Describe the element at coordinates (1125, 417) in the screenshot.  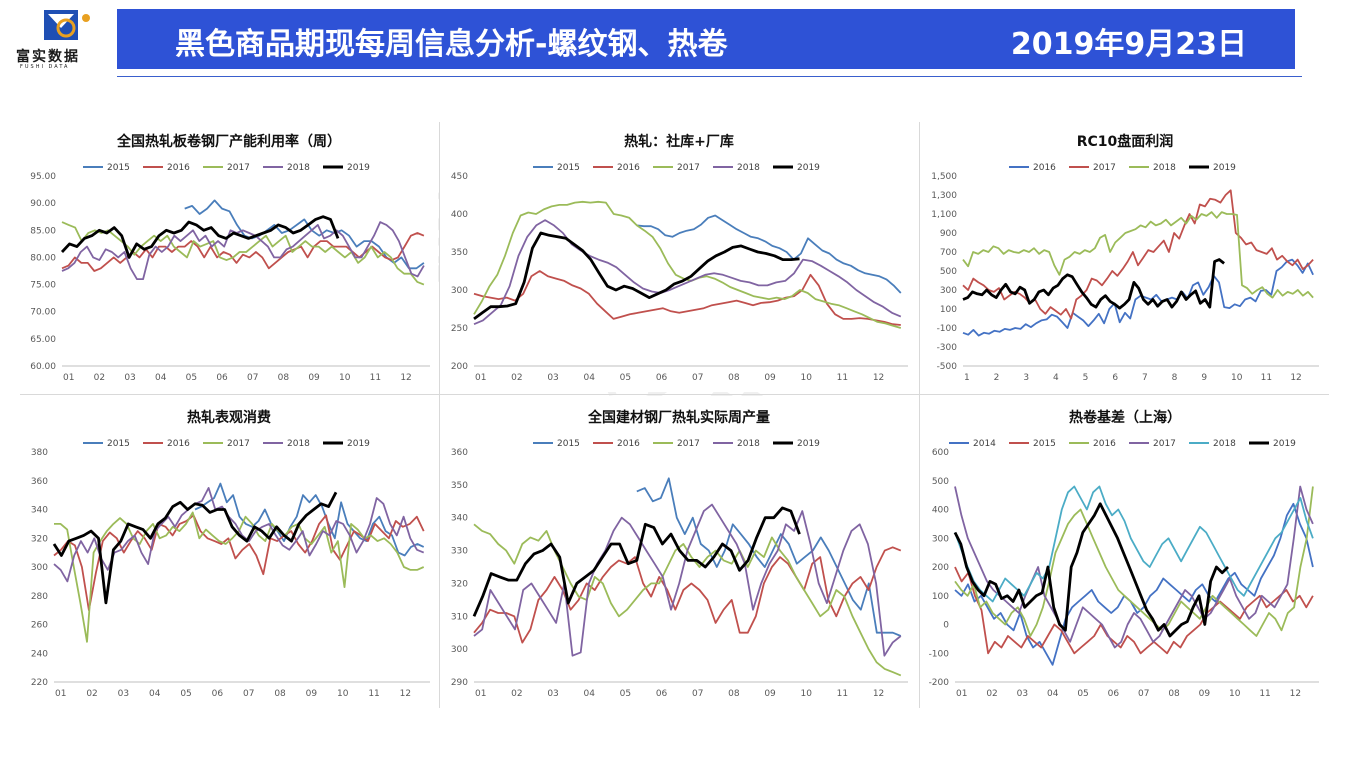
I see `chart-title: 热卷基差（上海）` at that location.